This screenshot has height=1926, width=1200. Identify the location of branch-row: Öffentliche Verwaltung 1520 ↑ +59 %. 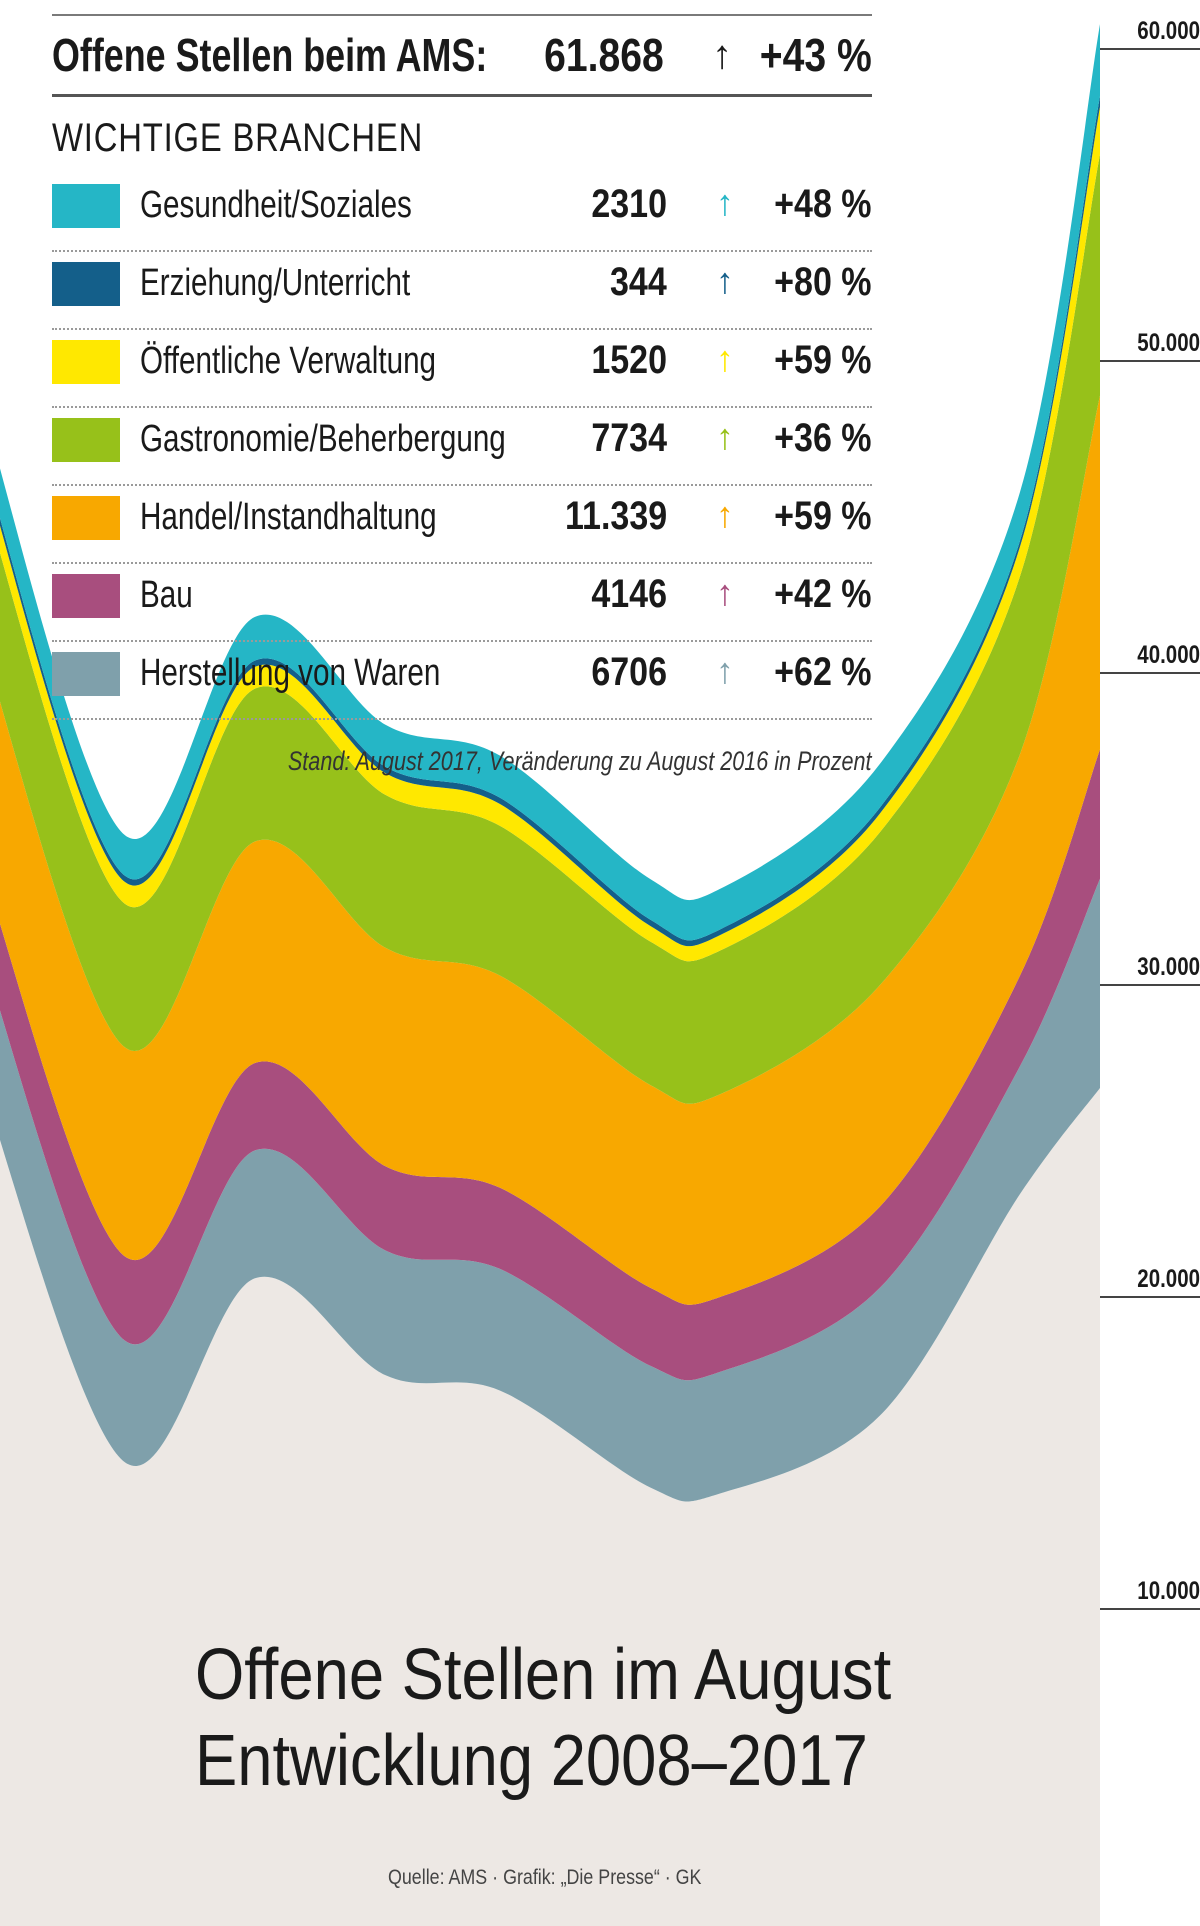
(462, 369).